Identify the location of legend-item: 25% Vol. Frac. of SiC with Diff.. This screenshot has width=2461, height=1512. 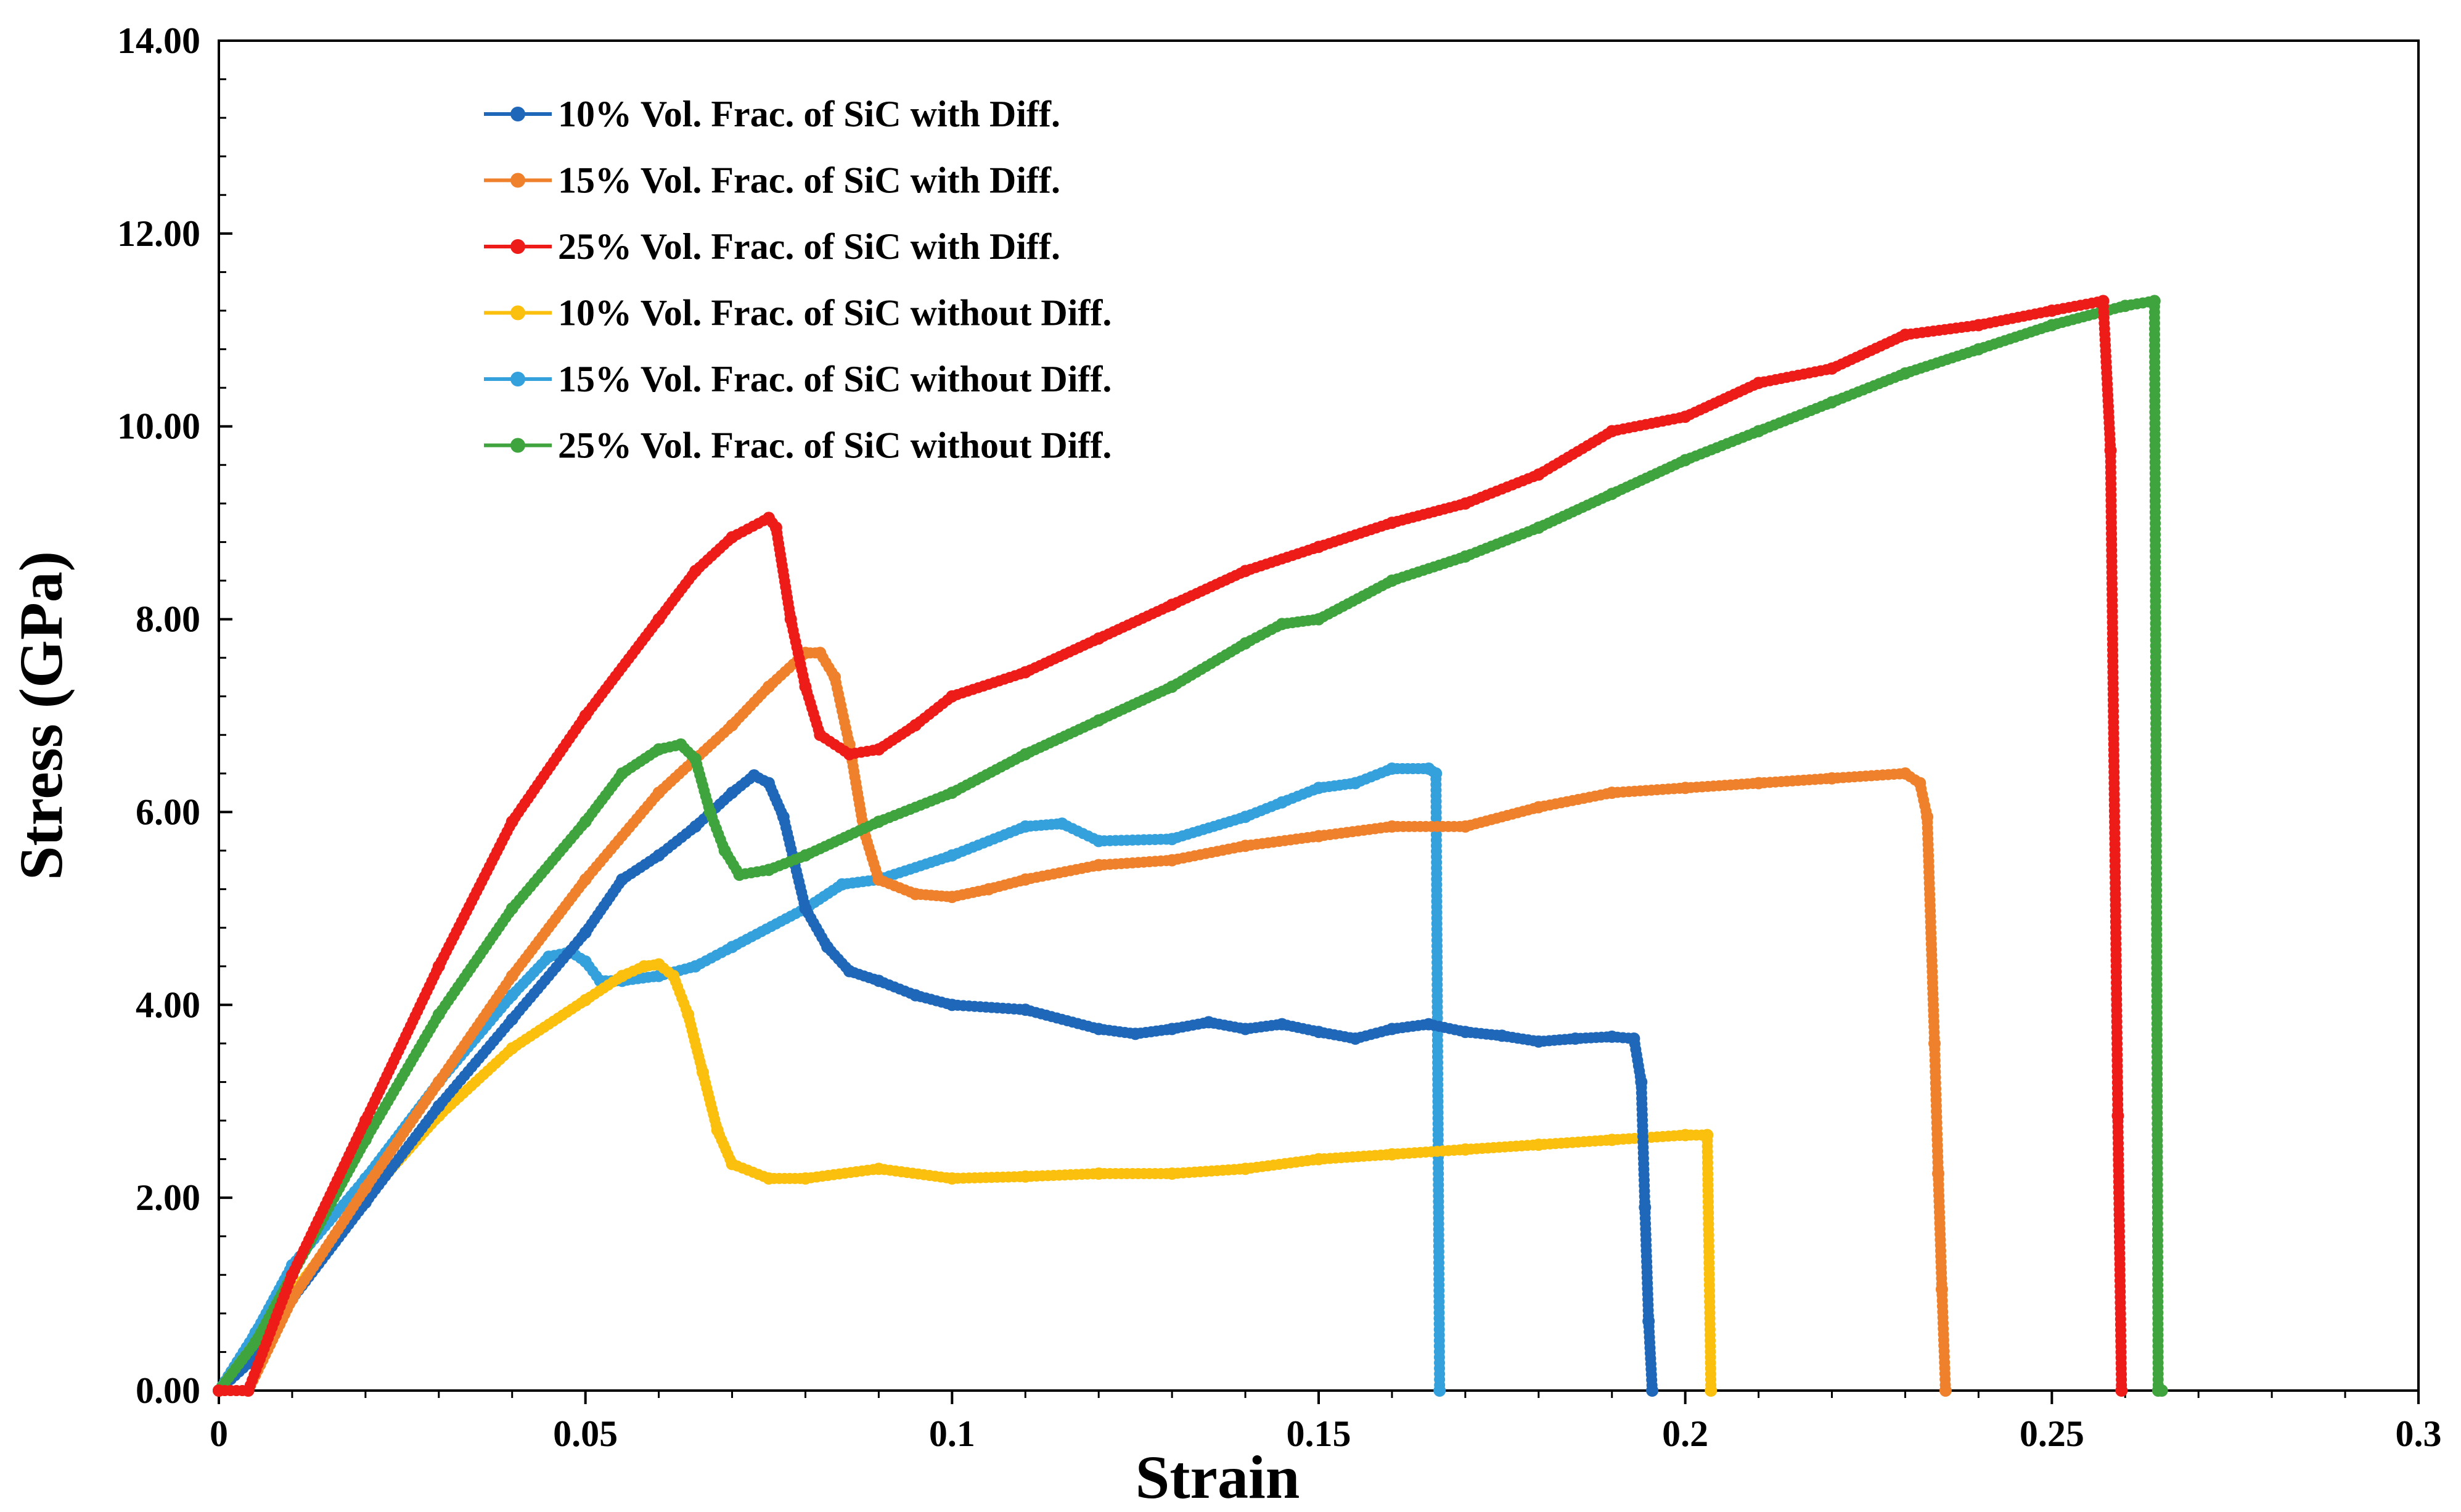
(772, 246).